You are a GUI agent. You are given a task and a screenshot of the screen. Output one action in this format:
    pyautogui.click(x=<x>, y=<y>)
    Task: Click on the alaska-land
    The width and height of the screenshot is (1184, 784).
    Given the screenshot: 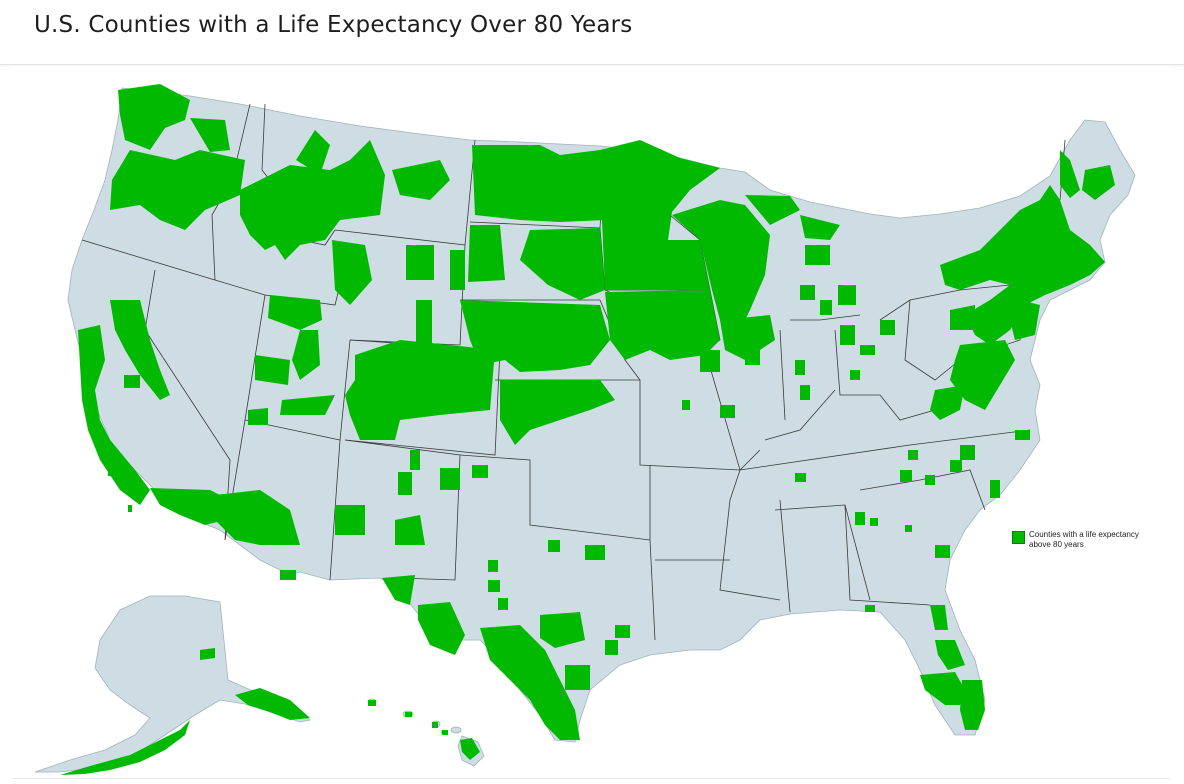 What is the action you would take?
    pyautogui.click(x=172, y=684)
    